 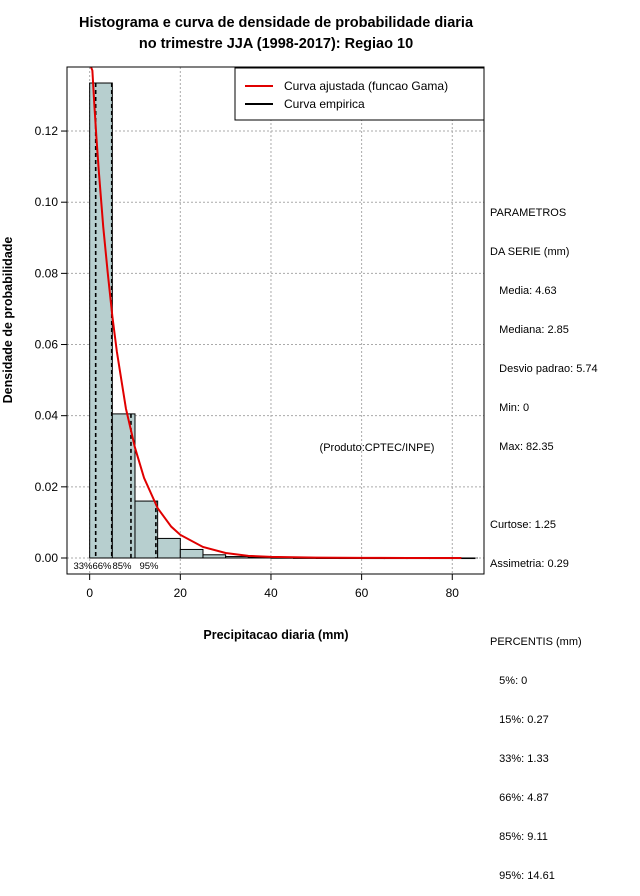 What do you see at coordinates (519, 837) in the screenshot?
I see `percentile-85: 85%: 9.11` at bounding box center [519, 837].